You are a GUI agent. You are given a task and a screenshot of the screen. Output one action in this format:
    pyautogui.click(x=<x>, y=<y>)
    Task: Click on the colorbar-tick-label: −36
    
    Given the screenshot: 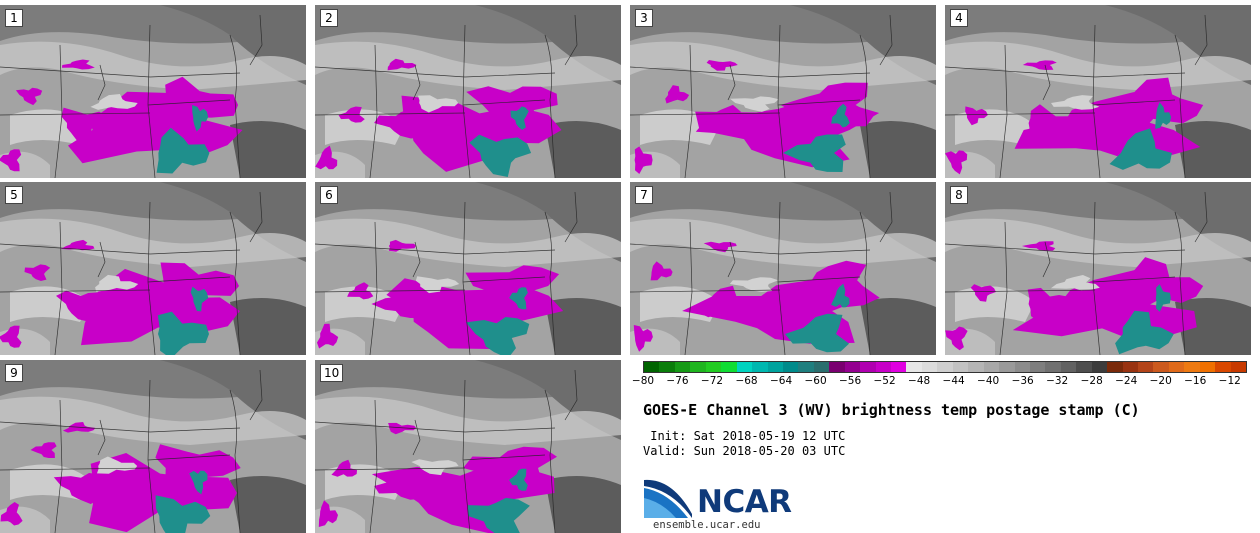 What is the action you would take?
    pyautogui.click(x=1022, y=381)
    